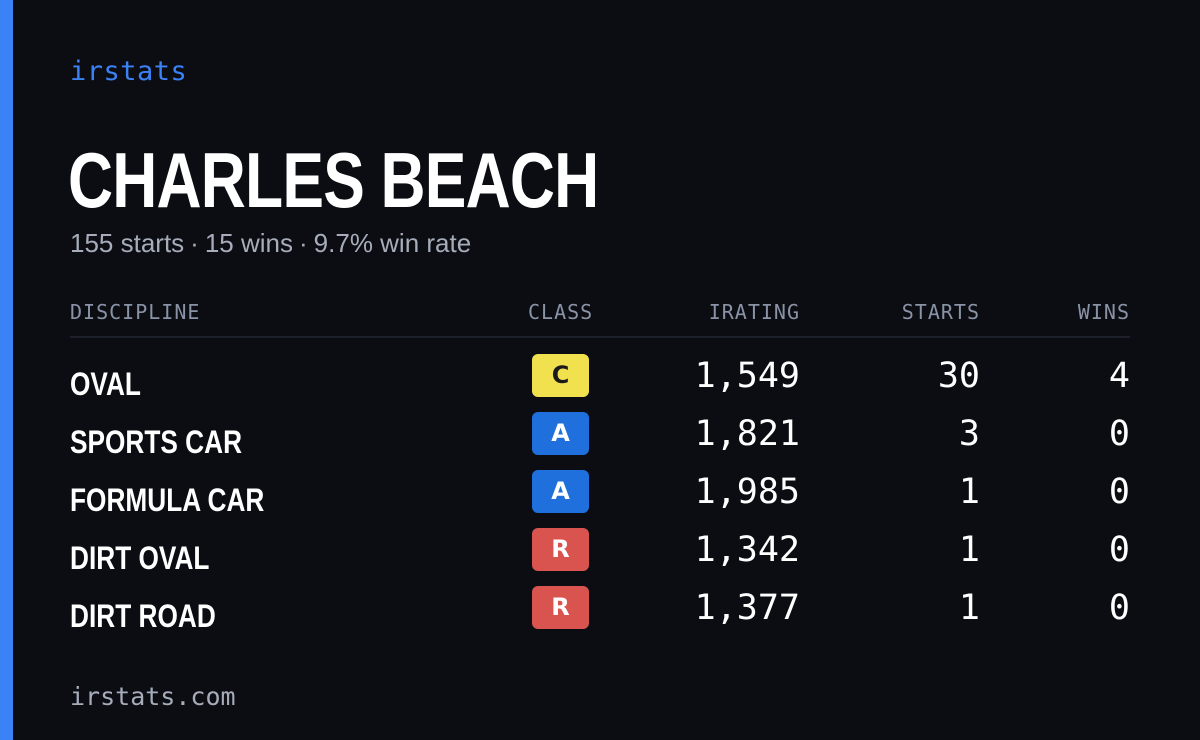  Describe the element at coordinates (600, 557) in the screenshot. I see `table-row: DIRT OVAL R 1,342 1 0` at that location.